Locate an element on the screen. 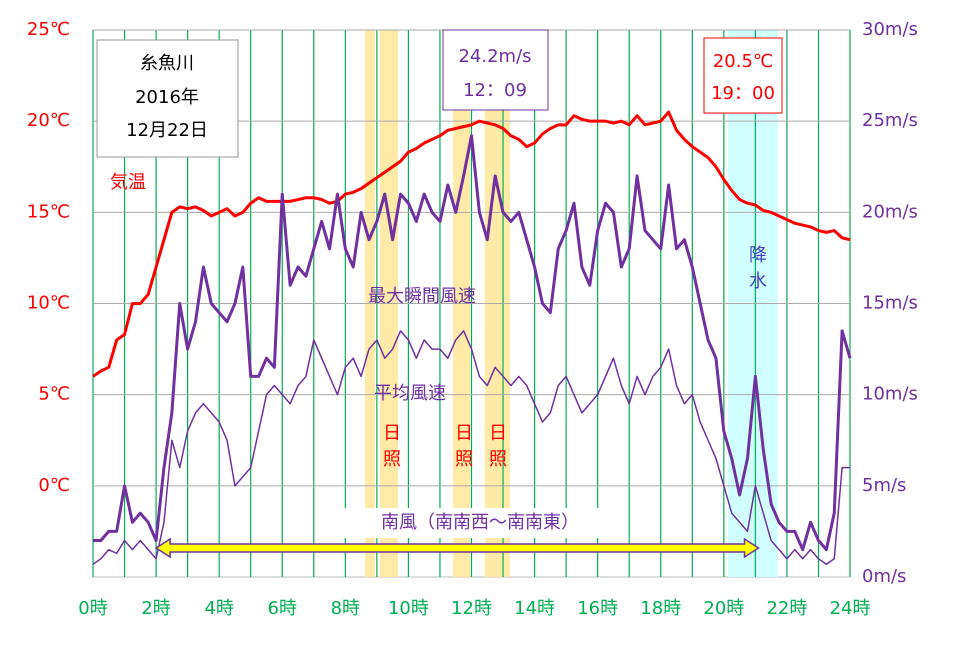  gust-callout is located at coordinates (495, 70).